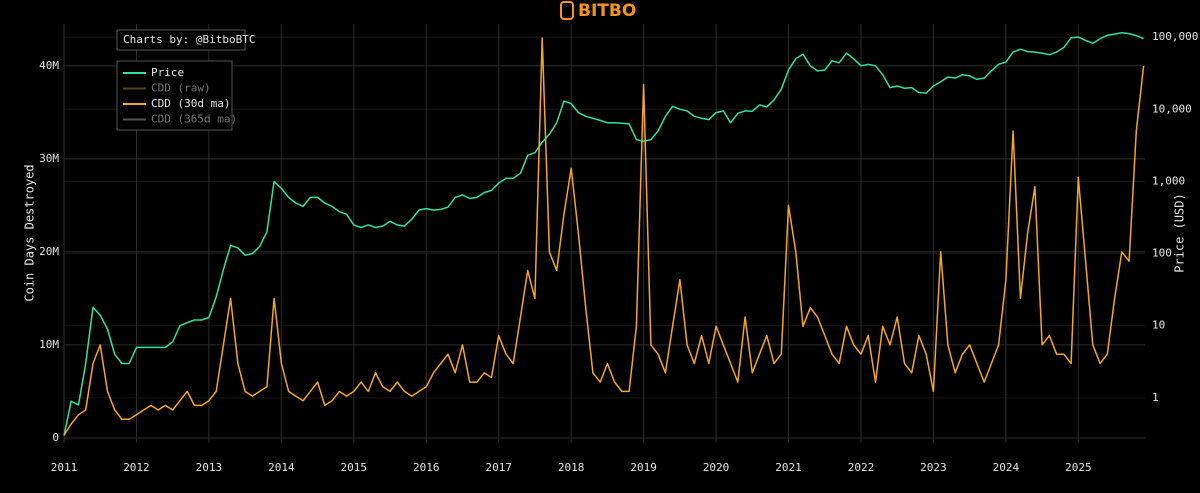 This screenshot has height=493, width=1200. I want to click on x-tick-label: 2014, so click(281, 467).